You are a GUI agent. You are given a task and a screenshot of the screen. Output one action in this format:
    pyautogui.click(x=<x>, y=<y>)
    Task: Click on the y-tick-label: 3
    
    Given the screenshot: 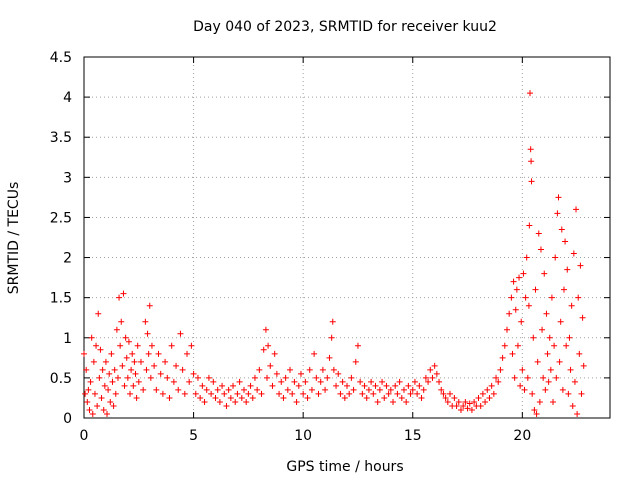 What is the action you would take?
    pyautogui.click(x=67, y=178)
    